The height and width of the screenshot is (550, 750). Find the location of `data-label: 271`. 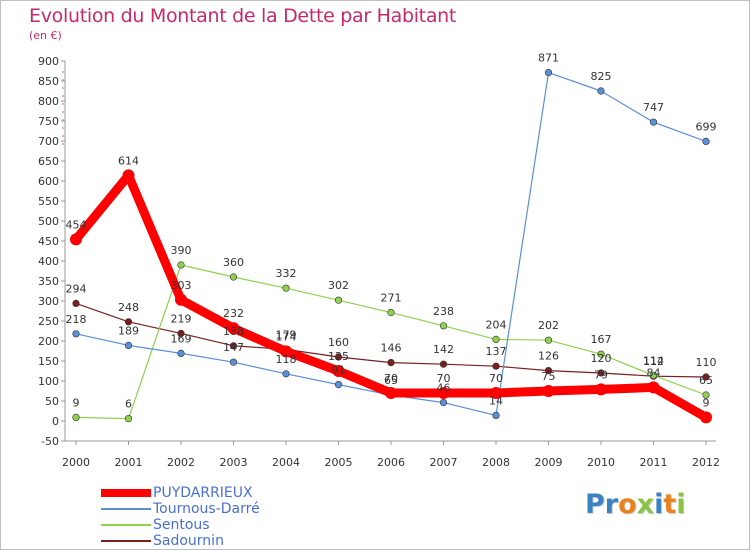

data-label: 271 is located at coordinates (391, 298).